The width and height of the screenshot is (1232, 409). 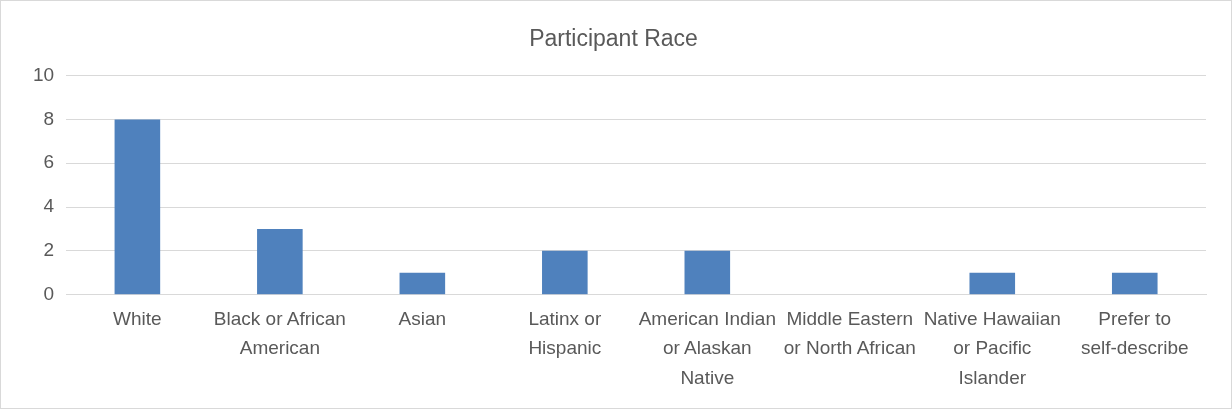 I want to click on x-tick-label: White, so click(x=137, y=318).